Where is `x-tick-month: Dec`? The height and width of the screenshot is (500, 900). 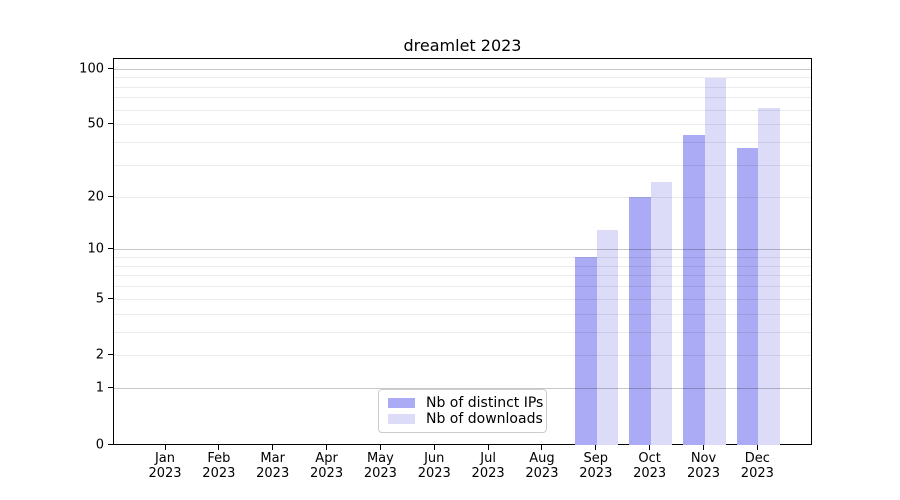 x-tick-month: Dec is located at coordinates (757, 458).